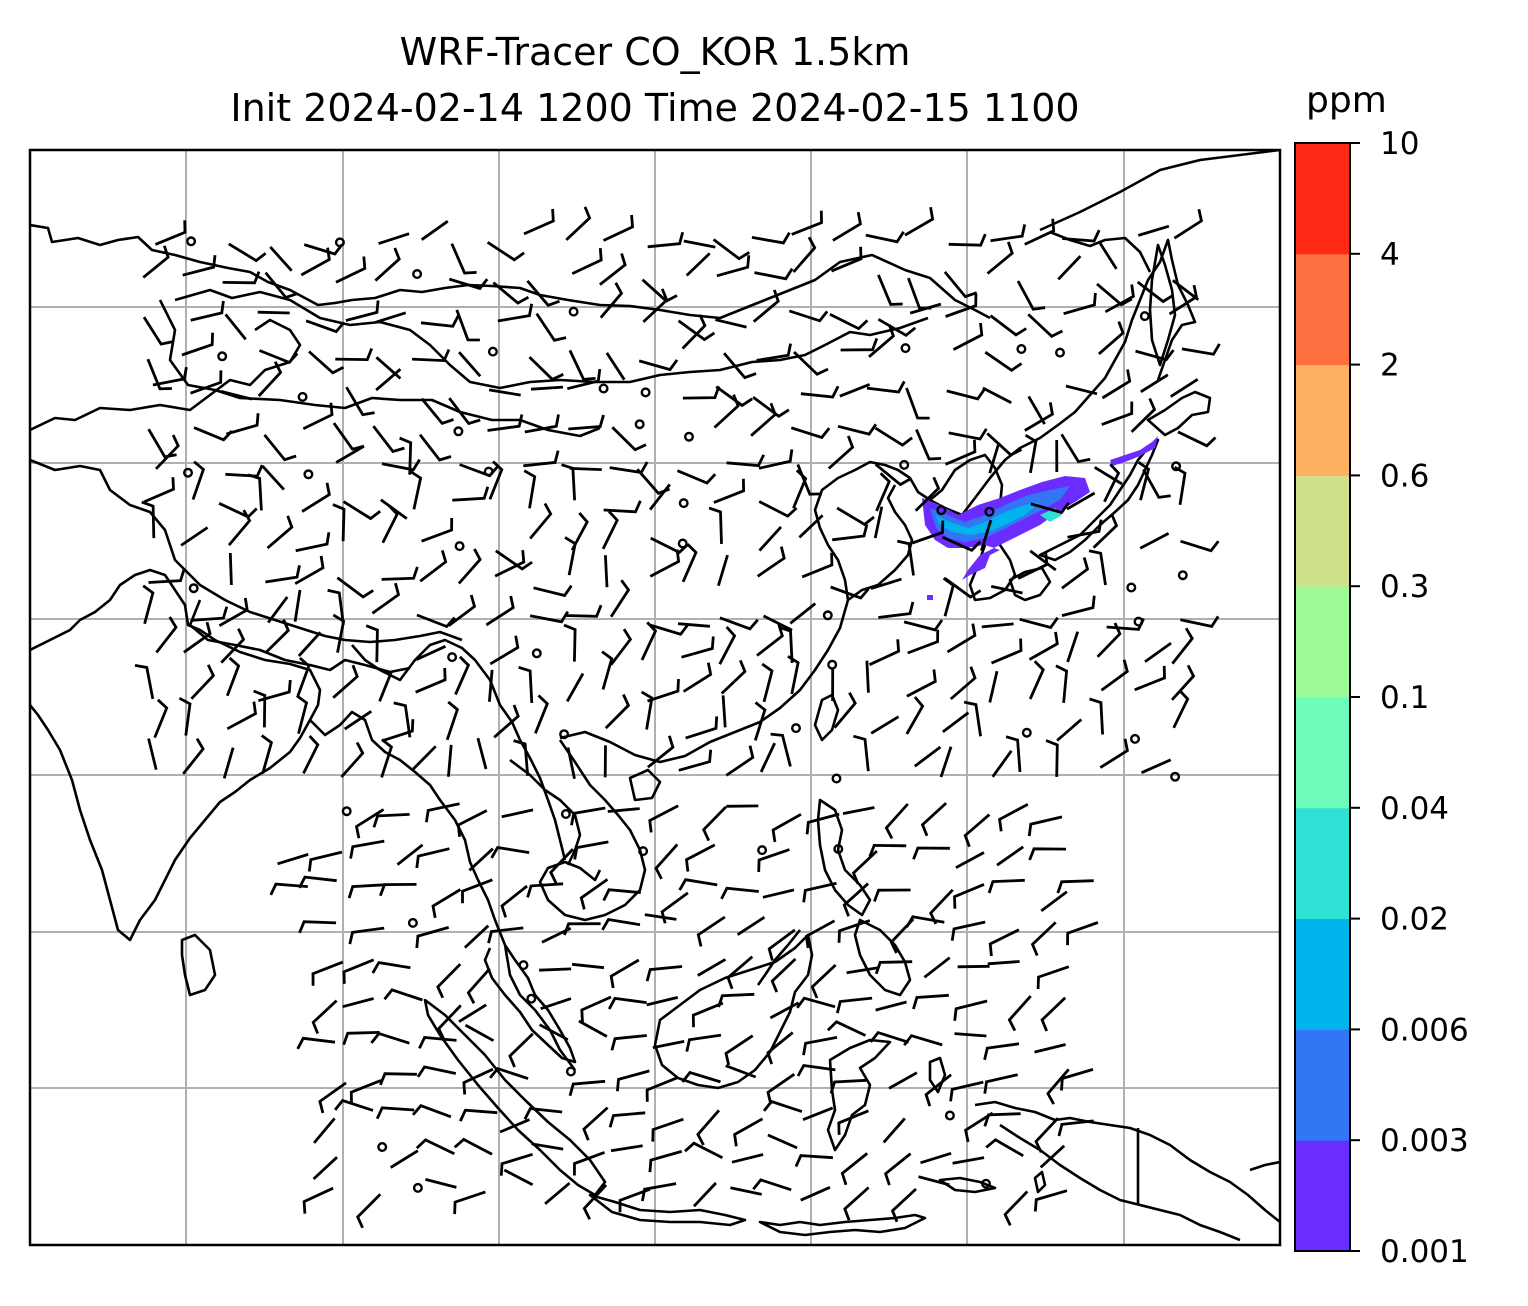 Image resolution: width=1528 pixels, height=1306 pixels. Describe the element at coordinates (733, 1011) in the screenshot. I see `coast-borneo` at that location.